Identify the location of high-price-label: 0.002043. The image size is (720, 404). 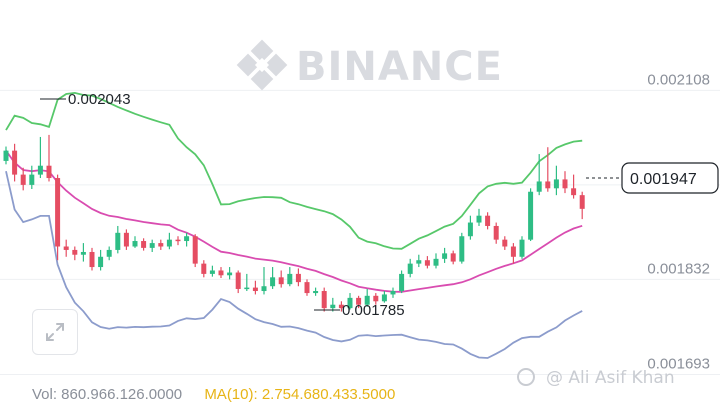
(99, 99).